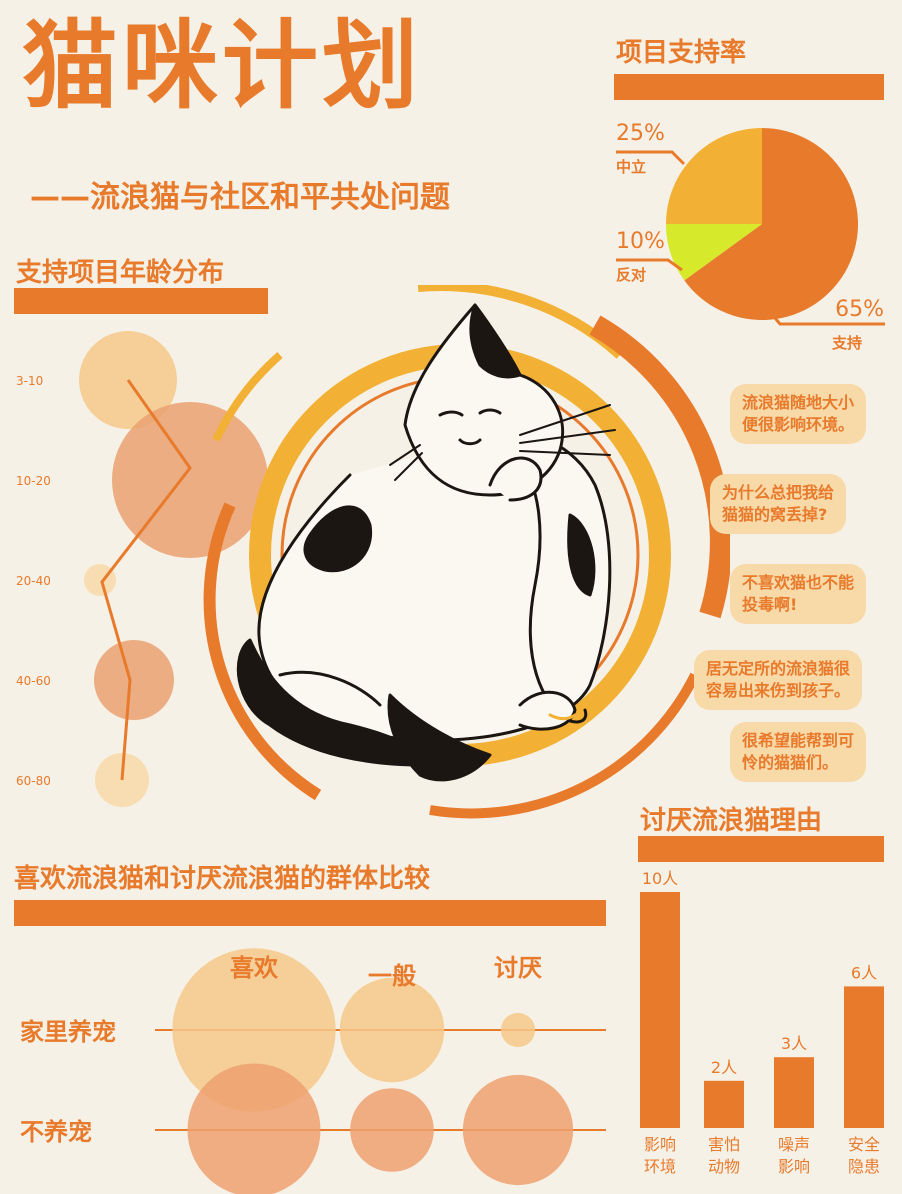  I want to click on quote-bubble-1: 流浪猫随地大小 便很影响环境。, so click(798, 414).